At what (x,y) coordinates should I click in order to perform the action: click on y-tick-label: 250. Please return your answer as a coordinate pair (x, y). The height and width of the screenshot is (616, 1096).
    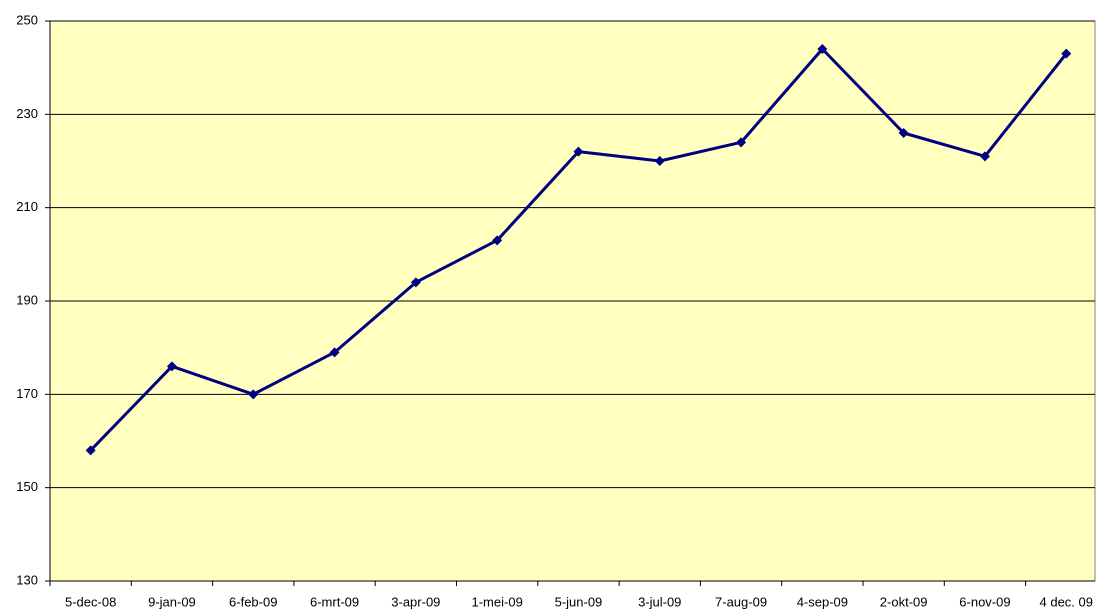
    Looking at the image, I should click on (27, 19).